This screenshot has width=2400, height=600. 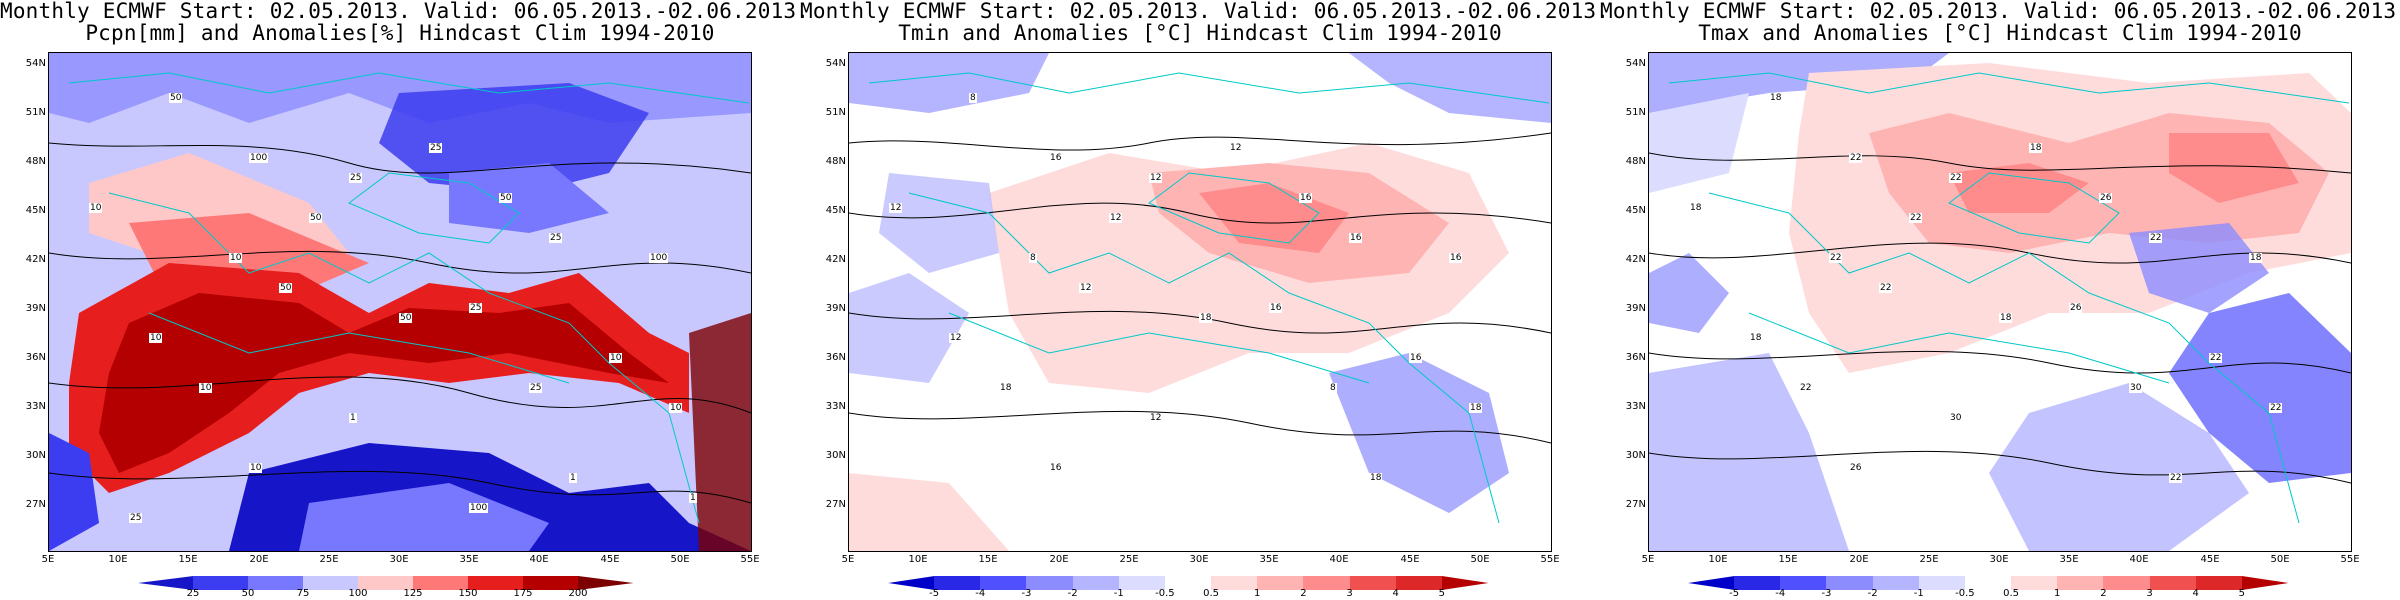 I want to click on lat-label: 33N, so click(x=1635, y=406).